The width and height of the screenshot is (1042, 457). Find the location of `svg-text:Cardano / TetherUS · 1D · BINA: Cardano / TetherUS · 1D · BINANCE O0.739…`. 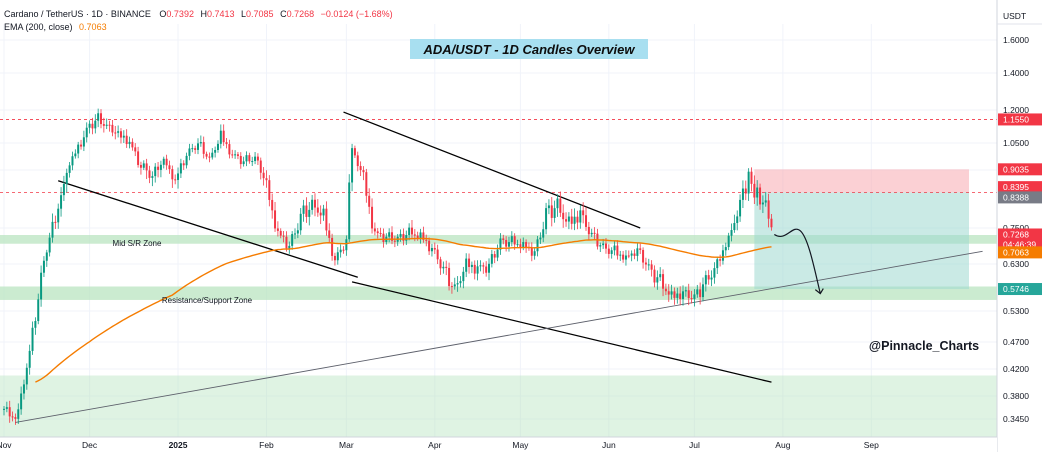

svg-text:Cardano / TetherUS · 1D · BINA: Cardano / TetherUS · 1D · BINANCE O0.739… is located at coordinates (198, 14).